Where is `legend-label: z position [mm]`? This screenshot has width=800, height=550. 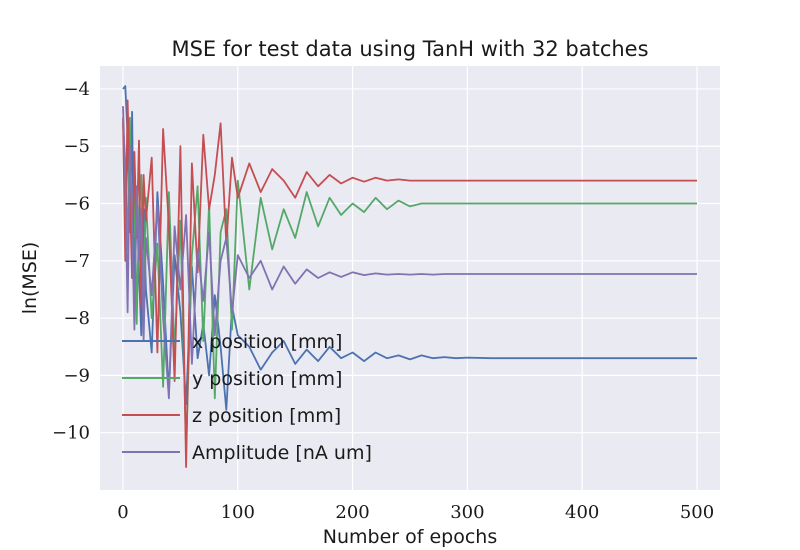
legend-label: z position [mm] is located at coordinates (266, 416).